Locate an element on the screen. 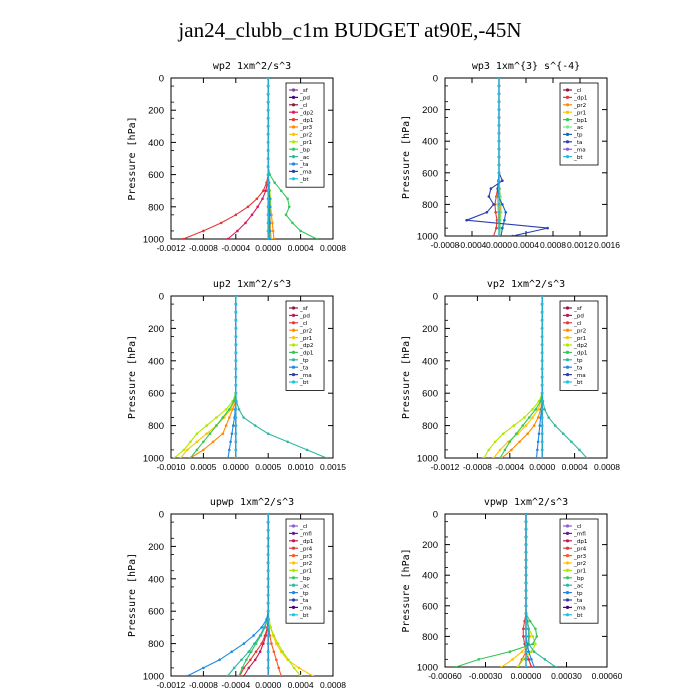  legend-label: _mfl is located at coordinates (305, 535).